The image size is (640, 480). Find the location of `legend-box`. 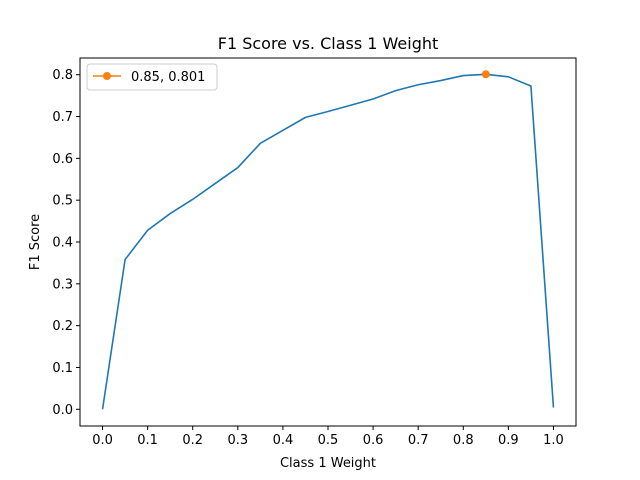

legend-box is located at coordinates (152, 77).